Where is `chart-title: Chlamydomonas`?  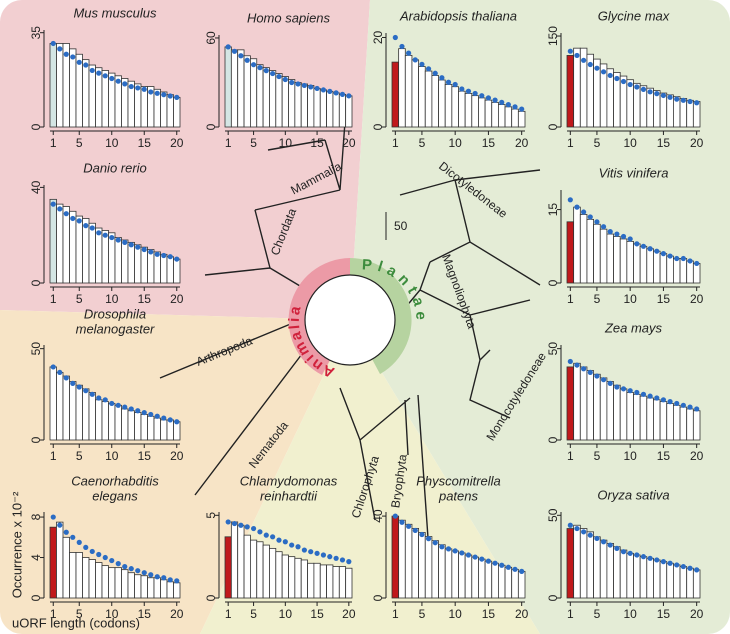
chart-title: Chlamydomonas is located at coordinates (289, 480).